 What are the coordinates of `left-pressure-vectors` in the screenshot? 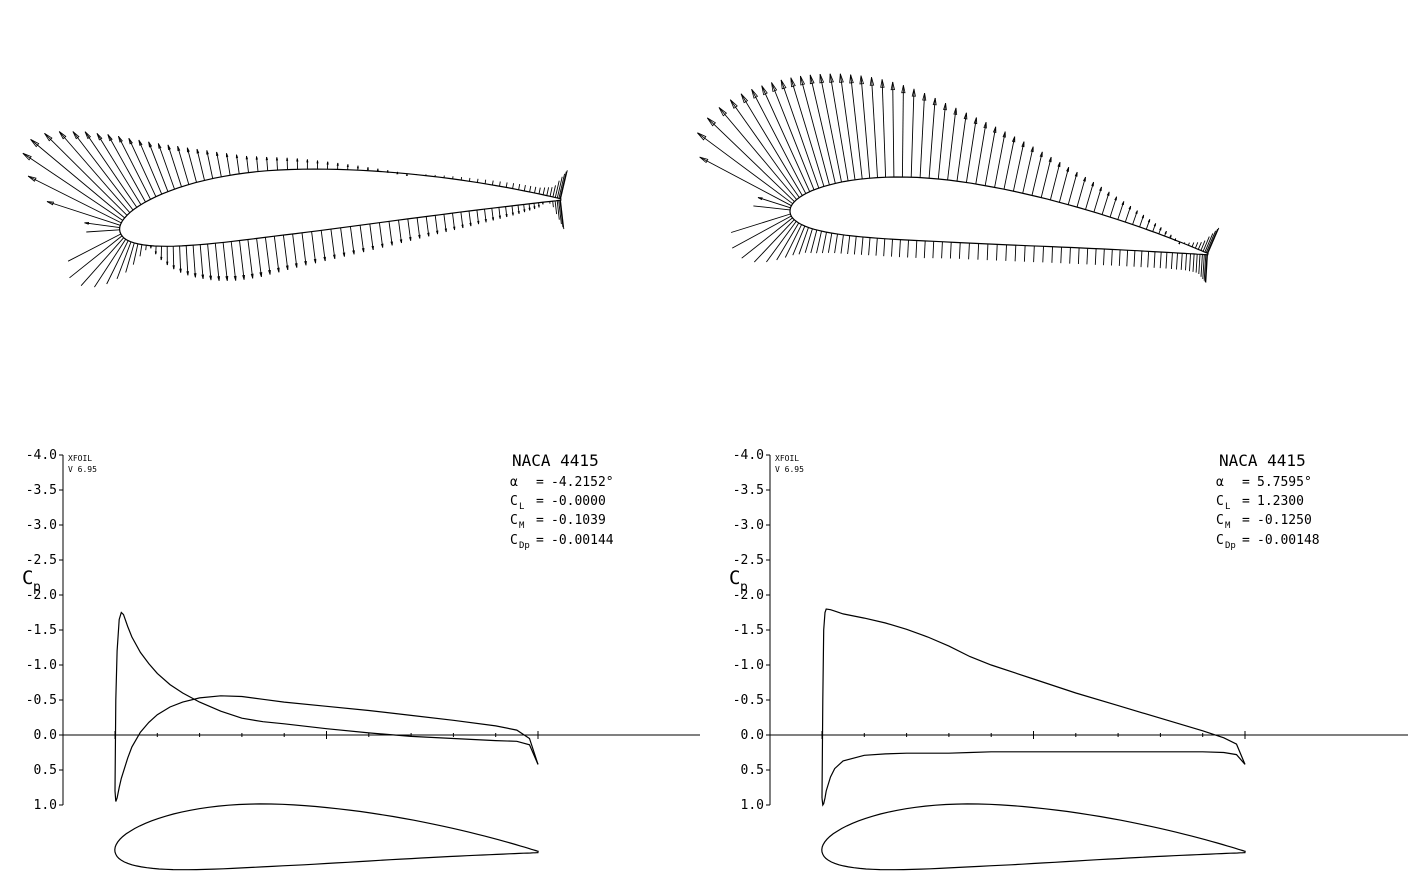 It's located at (295, 209).